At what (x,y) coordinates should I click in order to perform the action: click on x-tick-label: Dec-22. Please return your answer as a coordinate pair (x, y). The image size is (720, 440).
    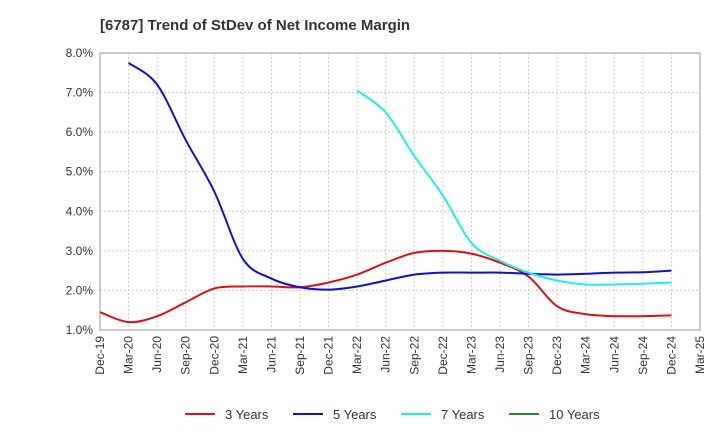
    Looking at the image, I should click on (443, 355).